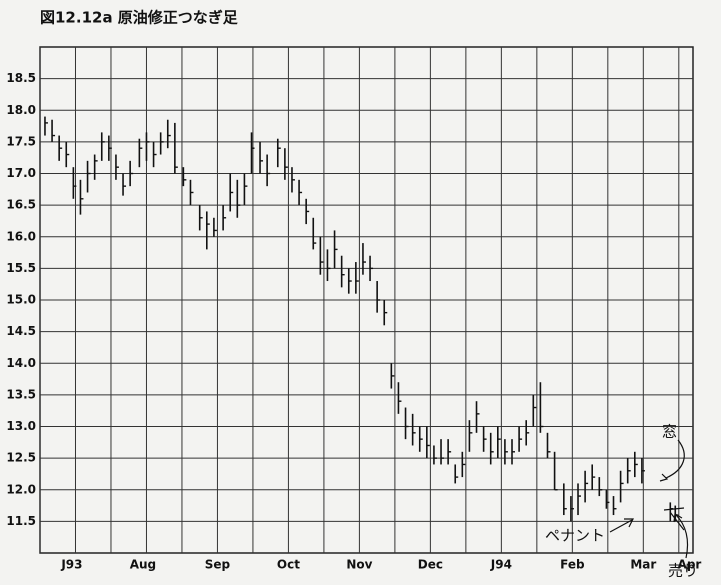  What do you see at coordinates (21, 173) in the screenshot?
I see `y-tick-label: 17.0` at bounding box center [21, 173].